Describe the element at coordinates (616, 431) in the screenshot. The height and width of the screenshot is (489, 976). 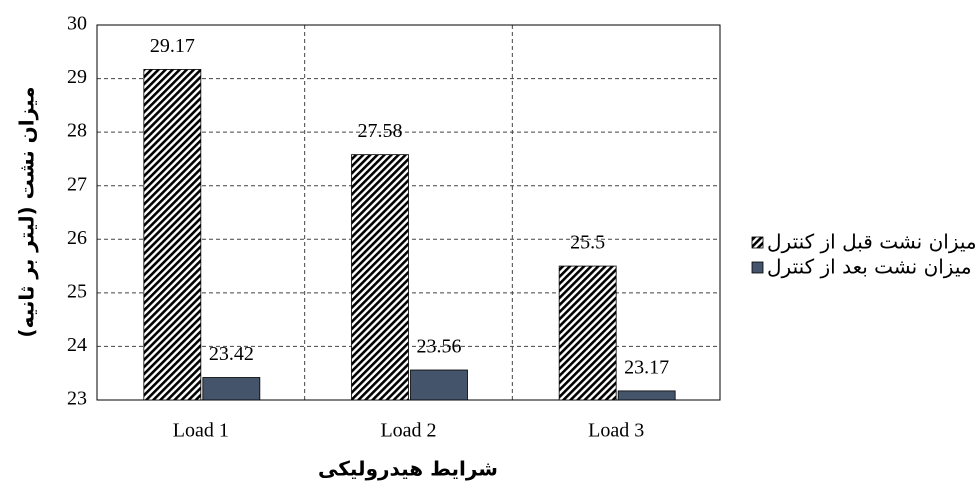
I see `x-tick-label: Load 3` at that location.